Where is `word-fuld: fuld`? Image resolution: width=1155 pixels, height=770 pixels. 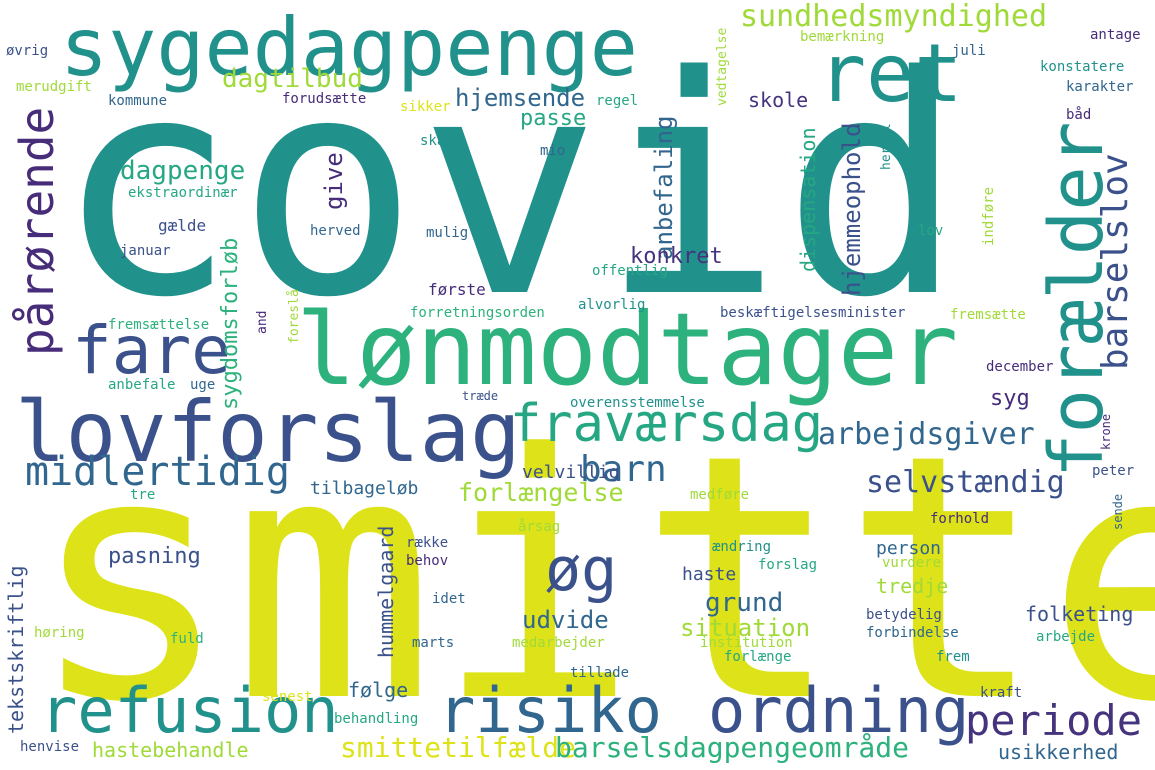
word-fuld: fuld is located at coordinates (187, 639).